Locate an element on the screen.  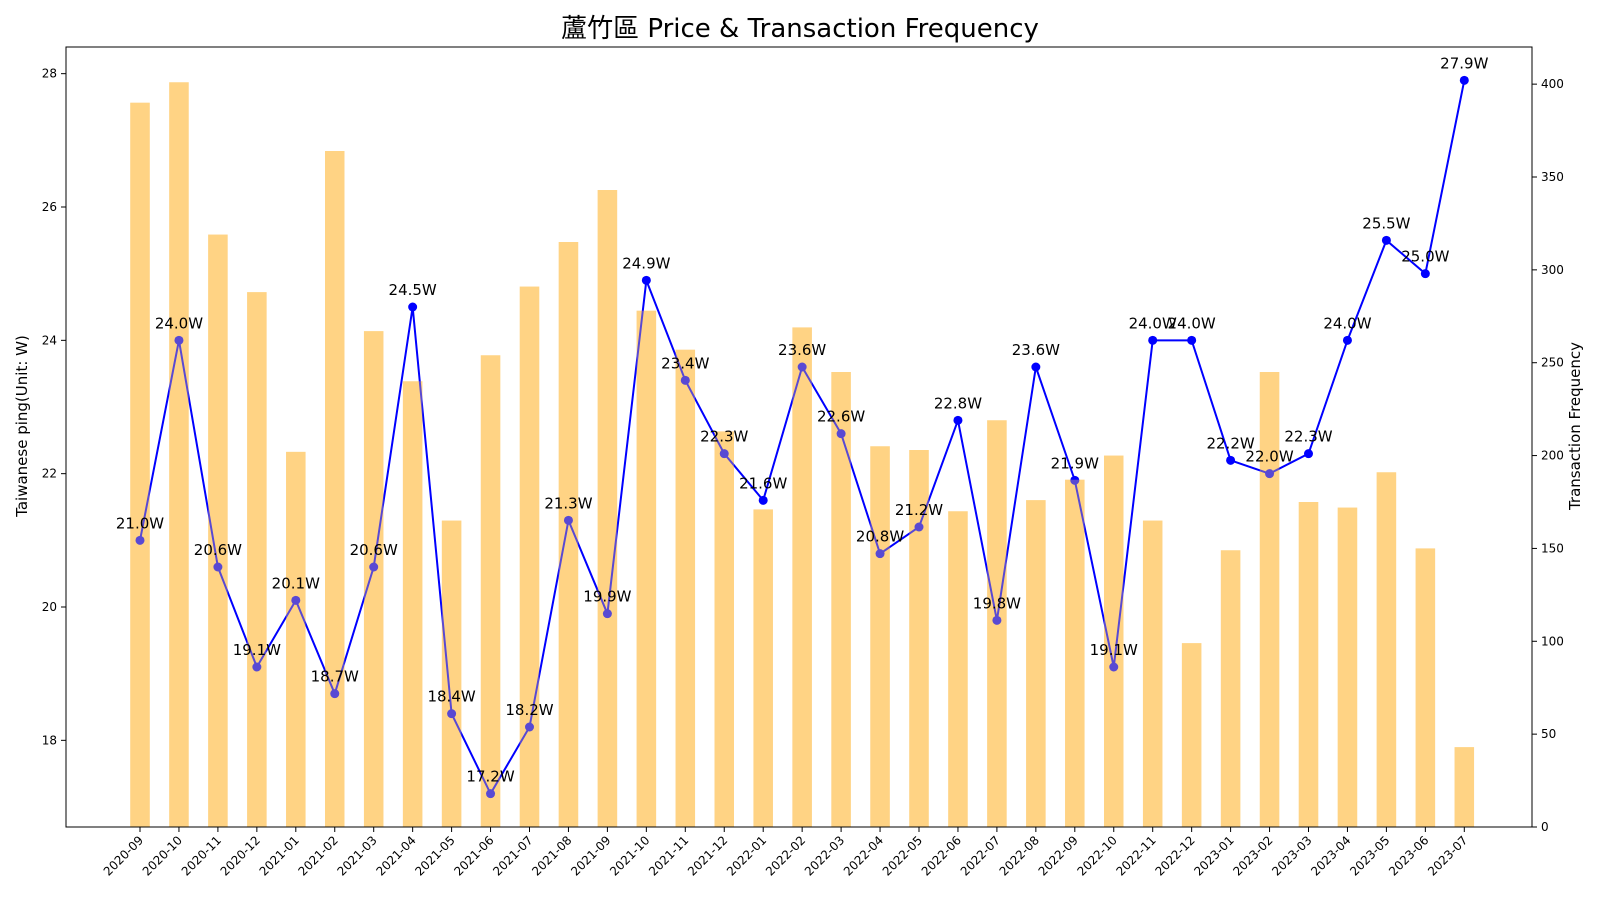
x-tick-label: 2023-05 is located at coordinates (1369, 855).